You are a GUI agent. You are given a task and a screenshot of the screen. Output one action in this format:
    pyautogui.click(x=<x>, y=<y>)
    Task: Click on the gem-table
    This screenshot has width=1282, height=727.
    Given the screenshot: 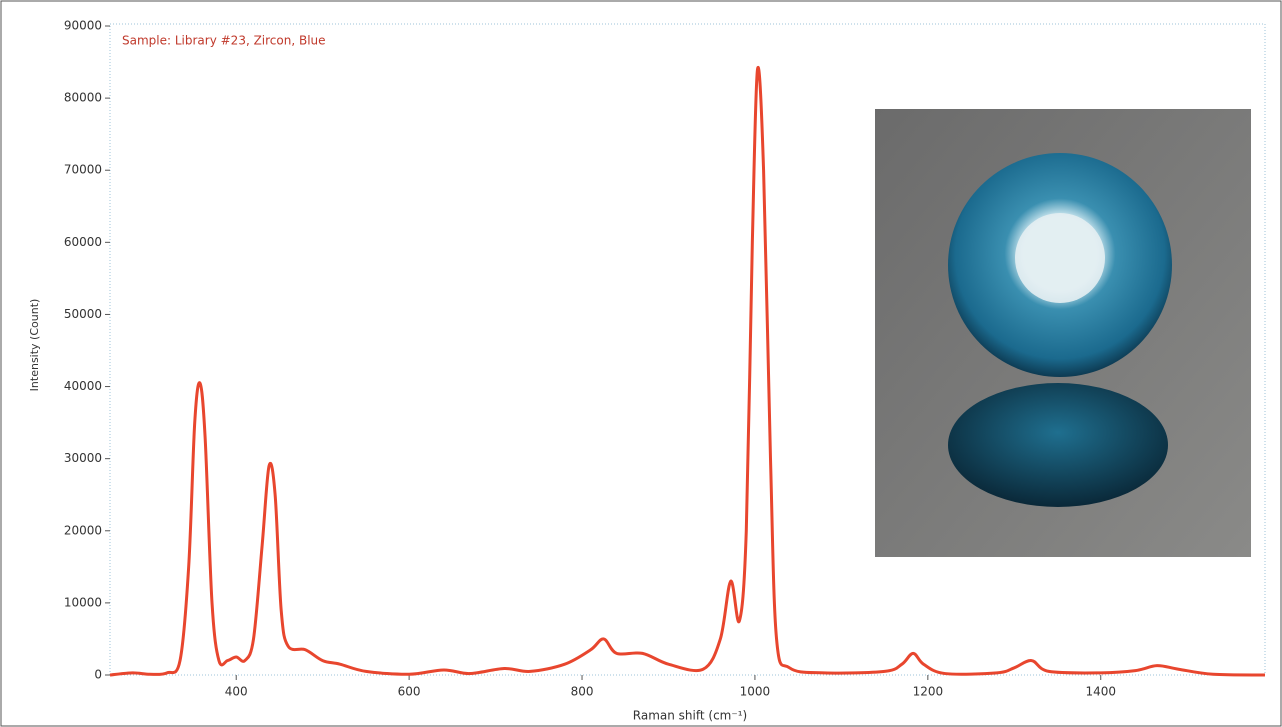 What is the action you would take?
    pyautogui.click(x=1060, y=258)
    